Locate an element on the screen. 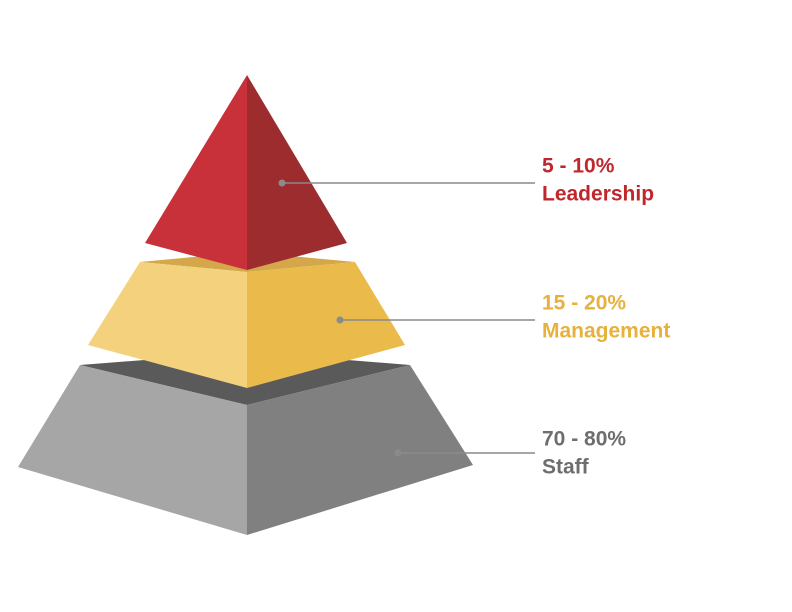 The height and width of the screenshot is (612, 792). management-left-face is located at coordinates (167, 325).